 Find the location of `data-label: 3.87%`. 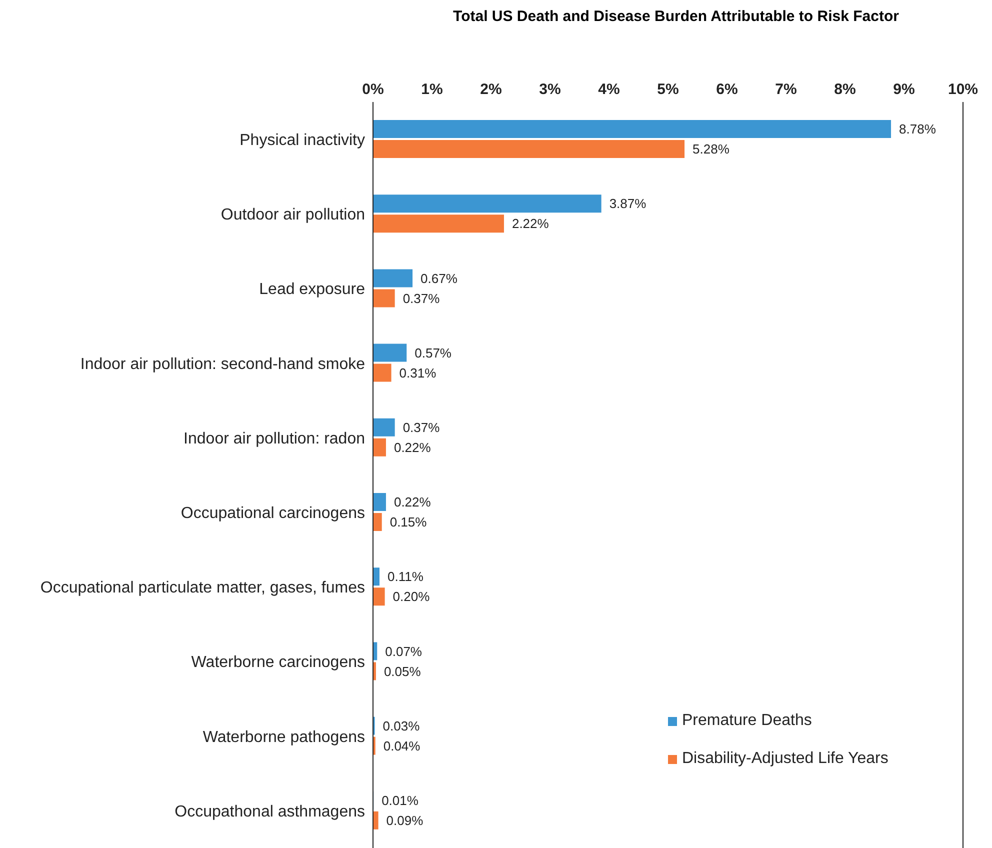

data-label: 3.87% is located at coordinates (628, 204).